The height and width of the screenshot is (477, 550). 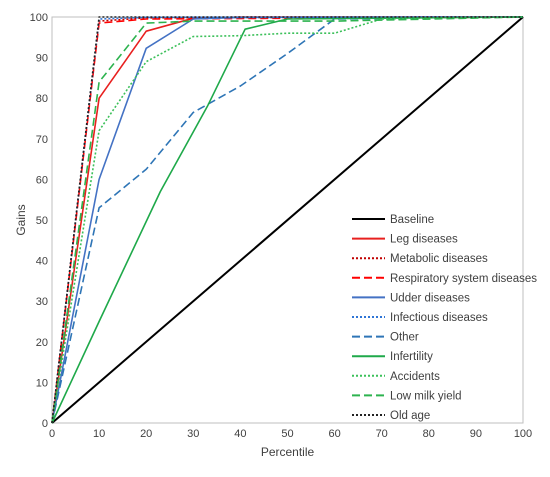 What do you see at coordinates (334, 434) in the screenshot?
I see `x-tick-label: 60` at bounding box center [334, 434].